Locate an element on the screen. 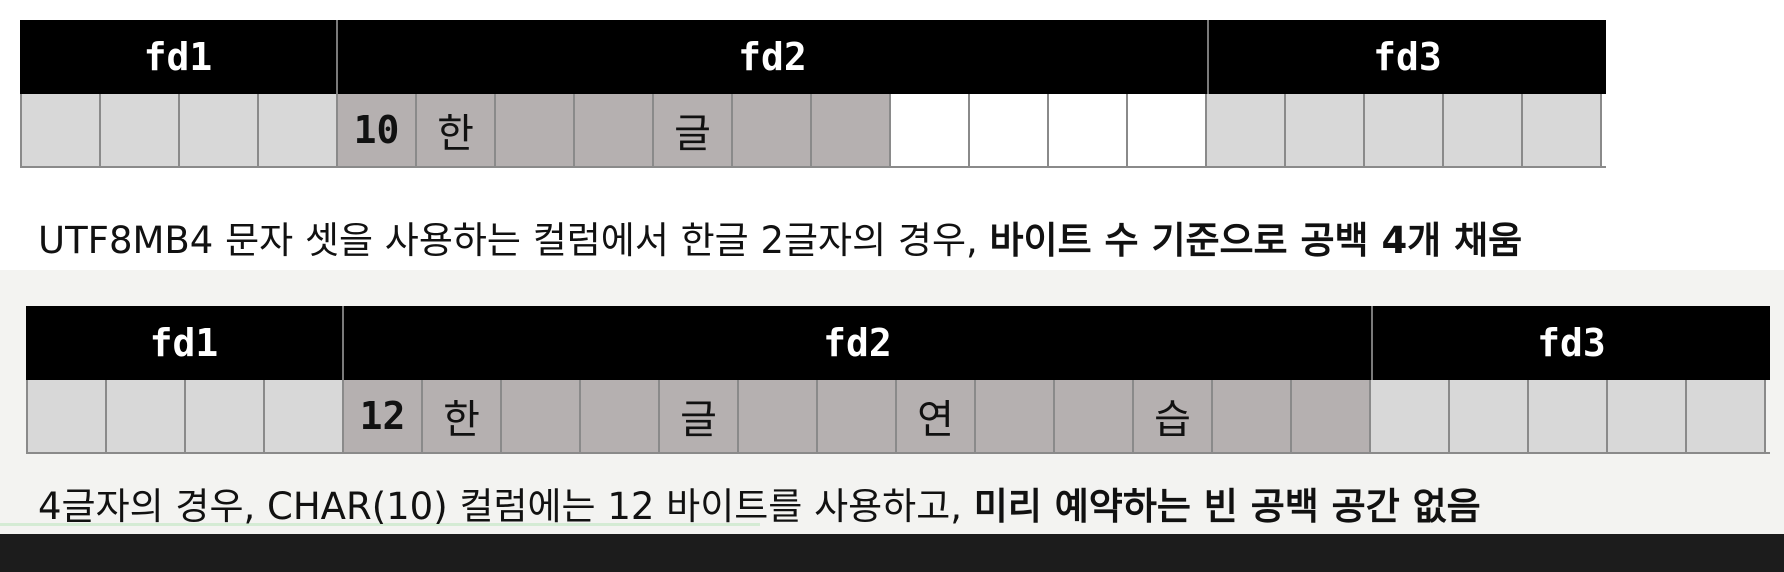 The image size is (1784, 572). caption-2-text: 4글자의 경우, CHAR(10) 컬럼에는 12 바이트를 사용하고, is located at coordinates (506, 506).